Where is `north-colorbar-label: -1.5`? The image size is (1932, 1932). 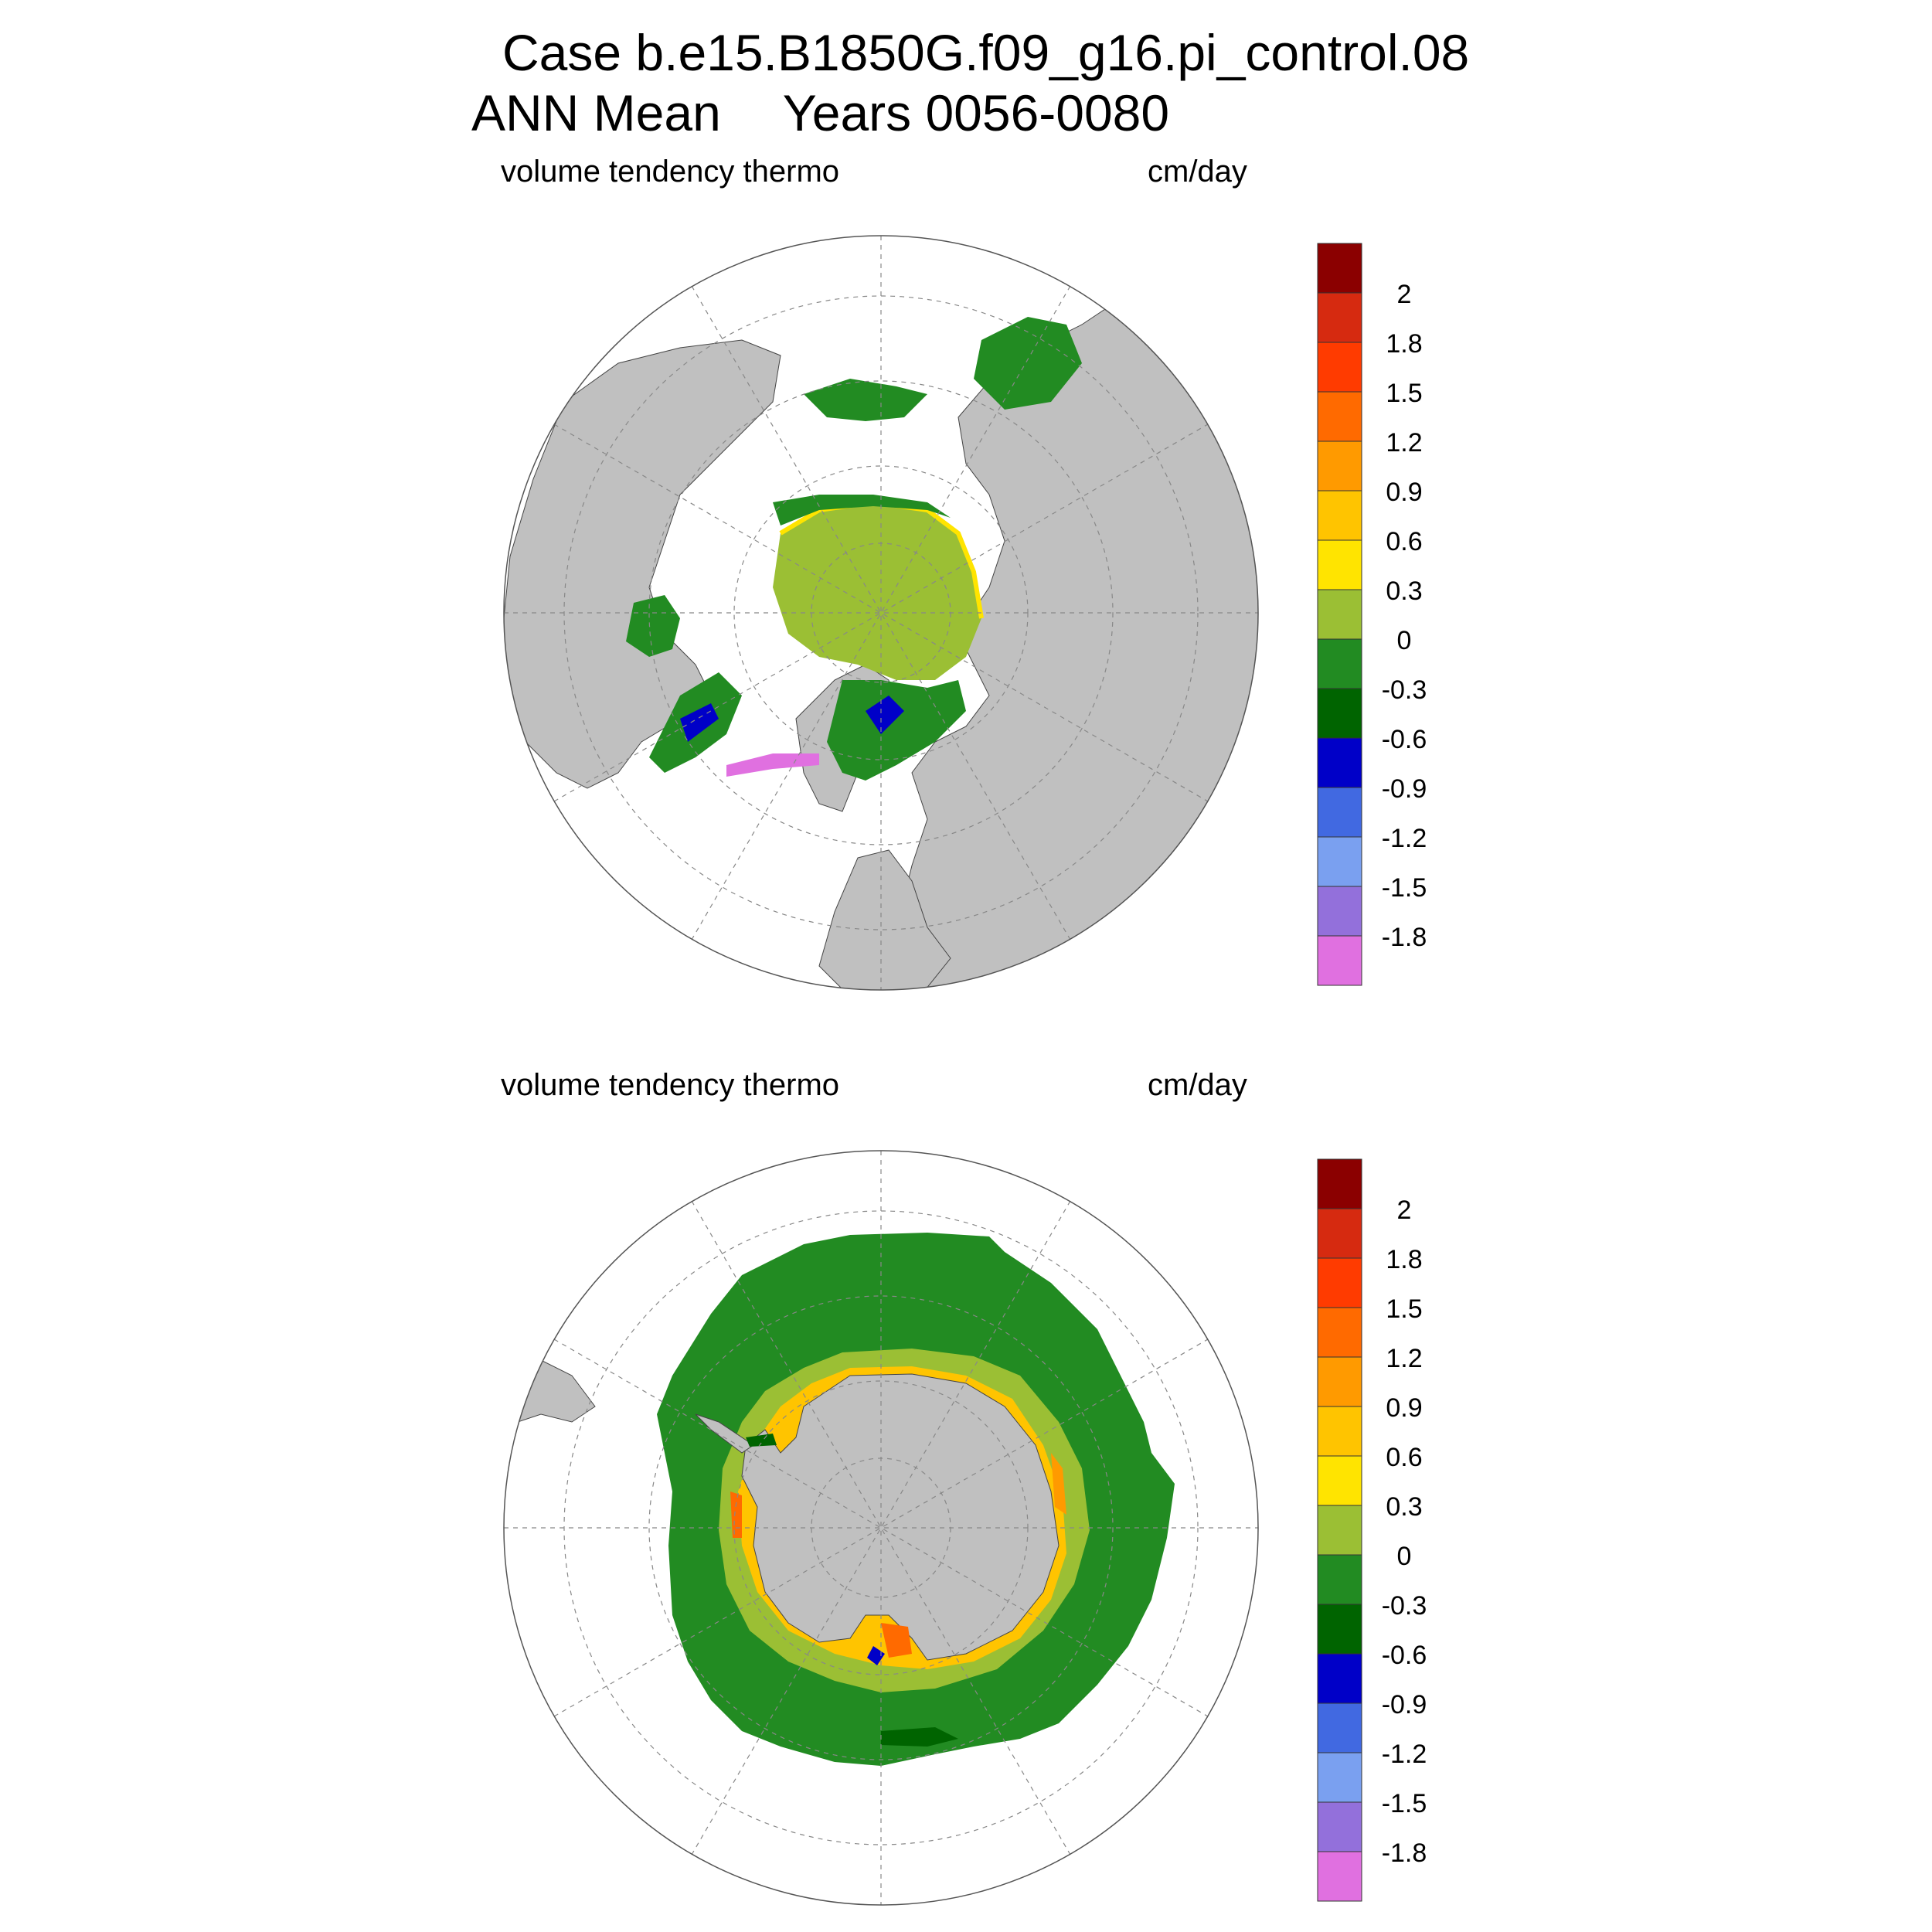 north-colorbar-label: -1.5 is located at coordinates (1404, 888).